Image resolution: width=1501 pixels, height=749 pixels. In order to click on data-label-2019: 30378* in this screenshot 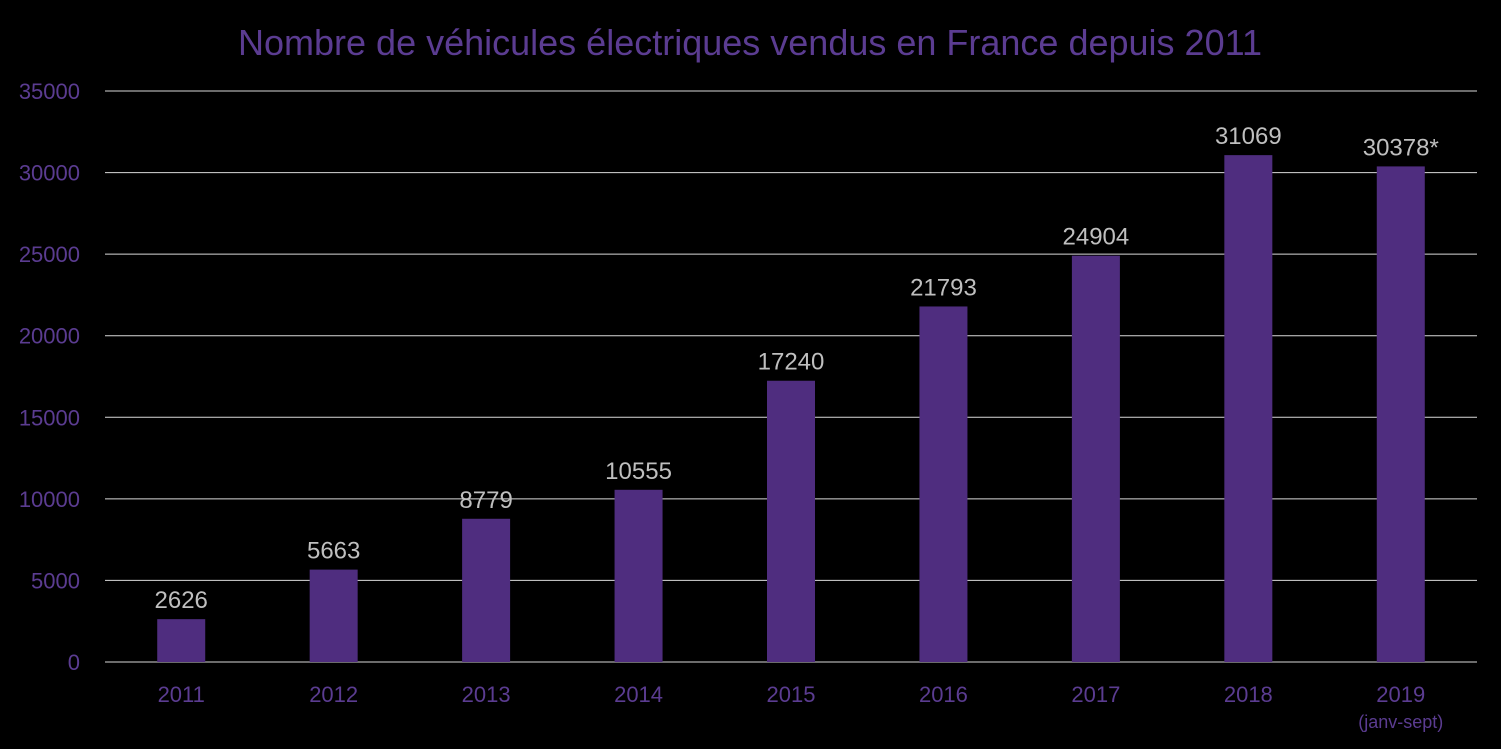, I will do `click(1401, 147)`.